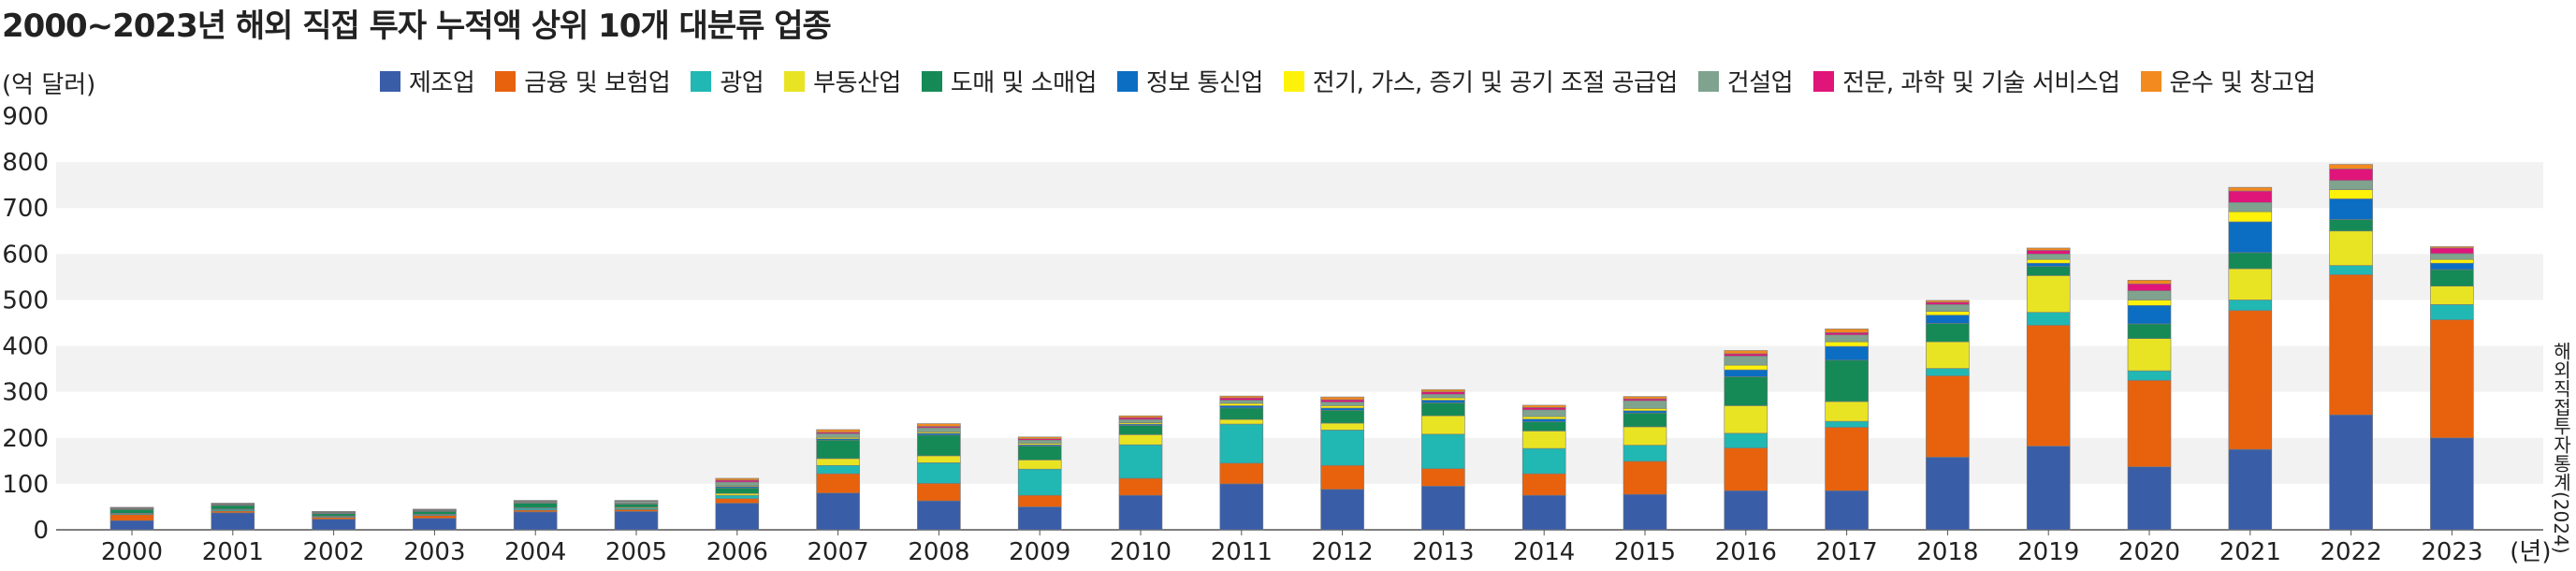 The width and height of the screenshot is (2576, 571). I want to click on legend-item: 전문, 과학 및 기술 서비스업, so click(1966, 81).